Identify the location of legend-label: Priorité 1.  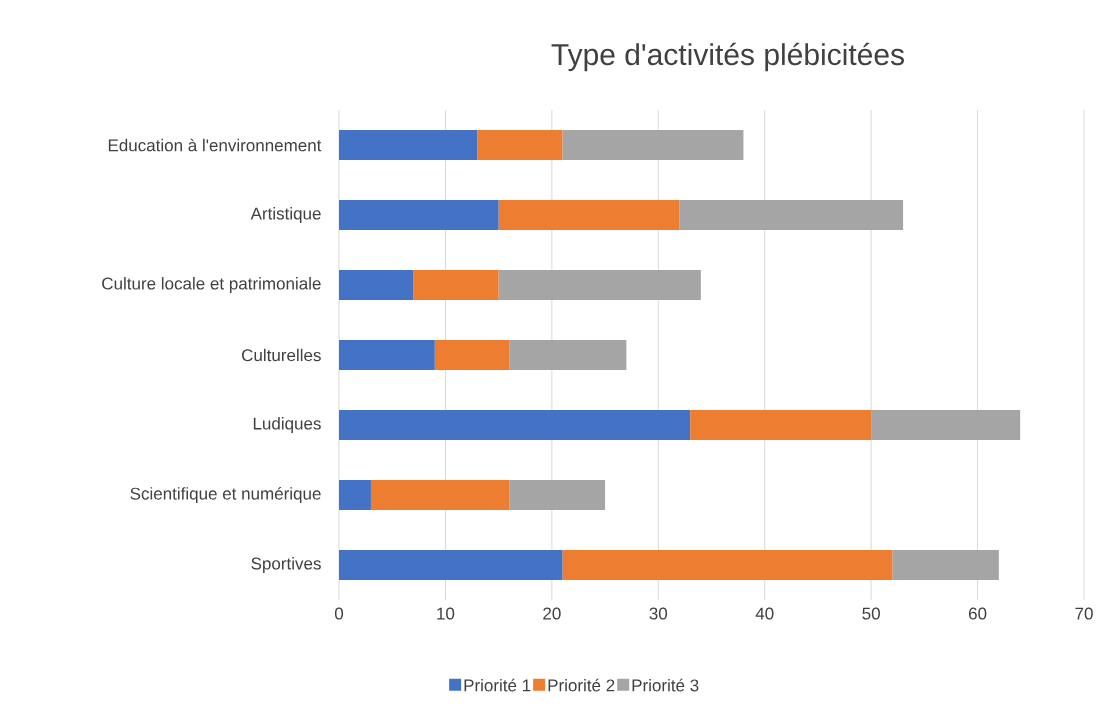
(497, 685).